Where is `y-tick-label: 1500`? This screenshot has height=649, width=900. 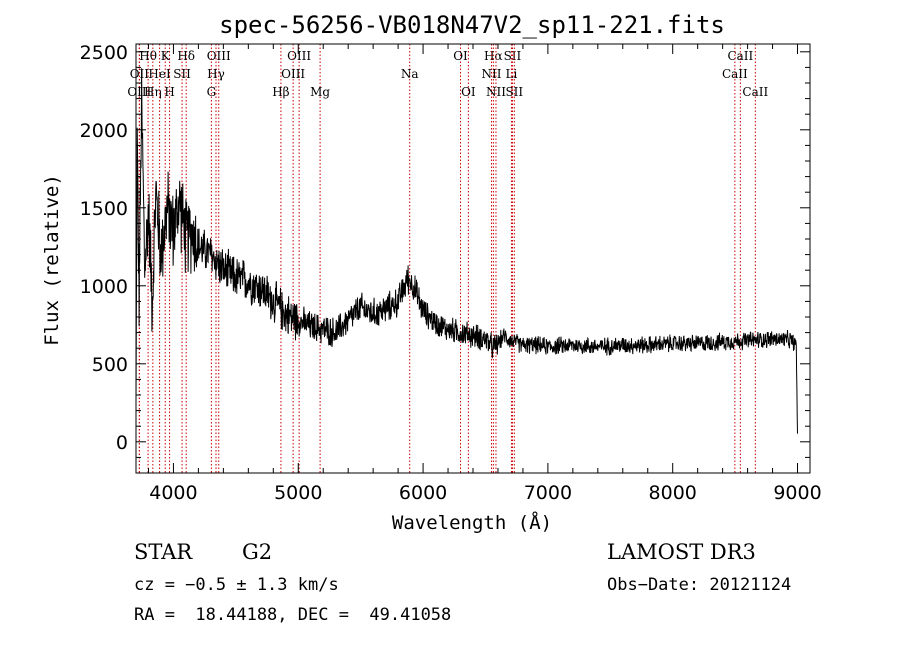
y-tick-label: 1500 is located at coordinates (104, 209).